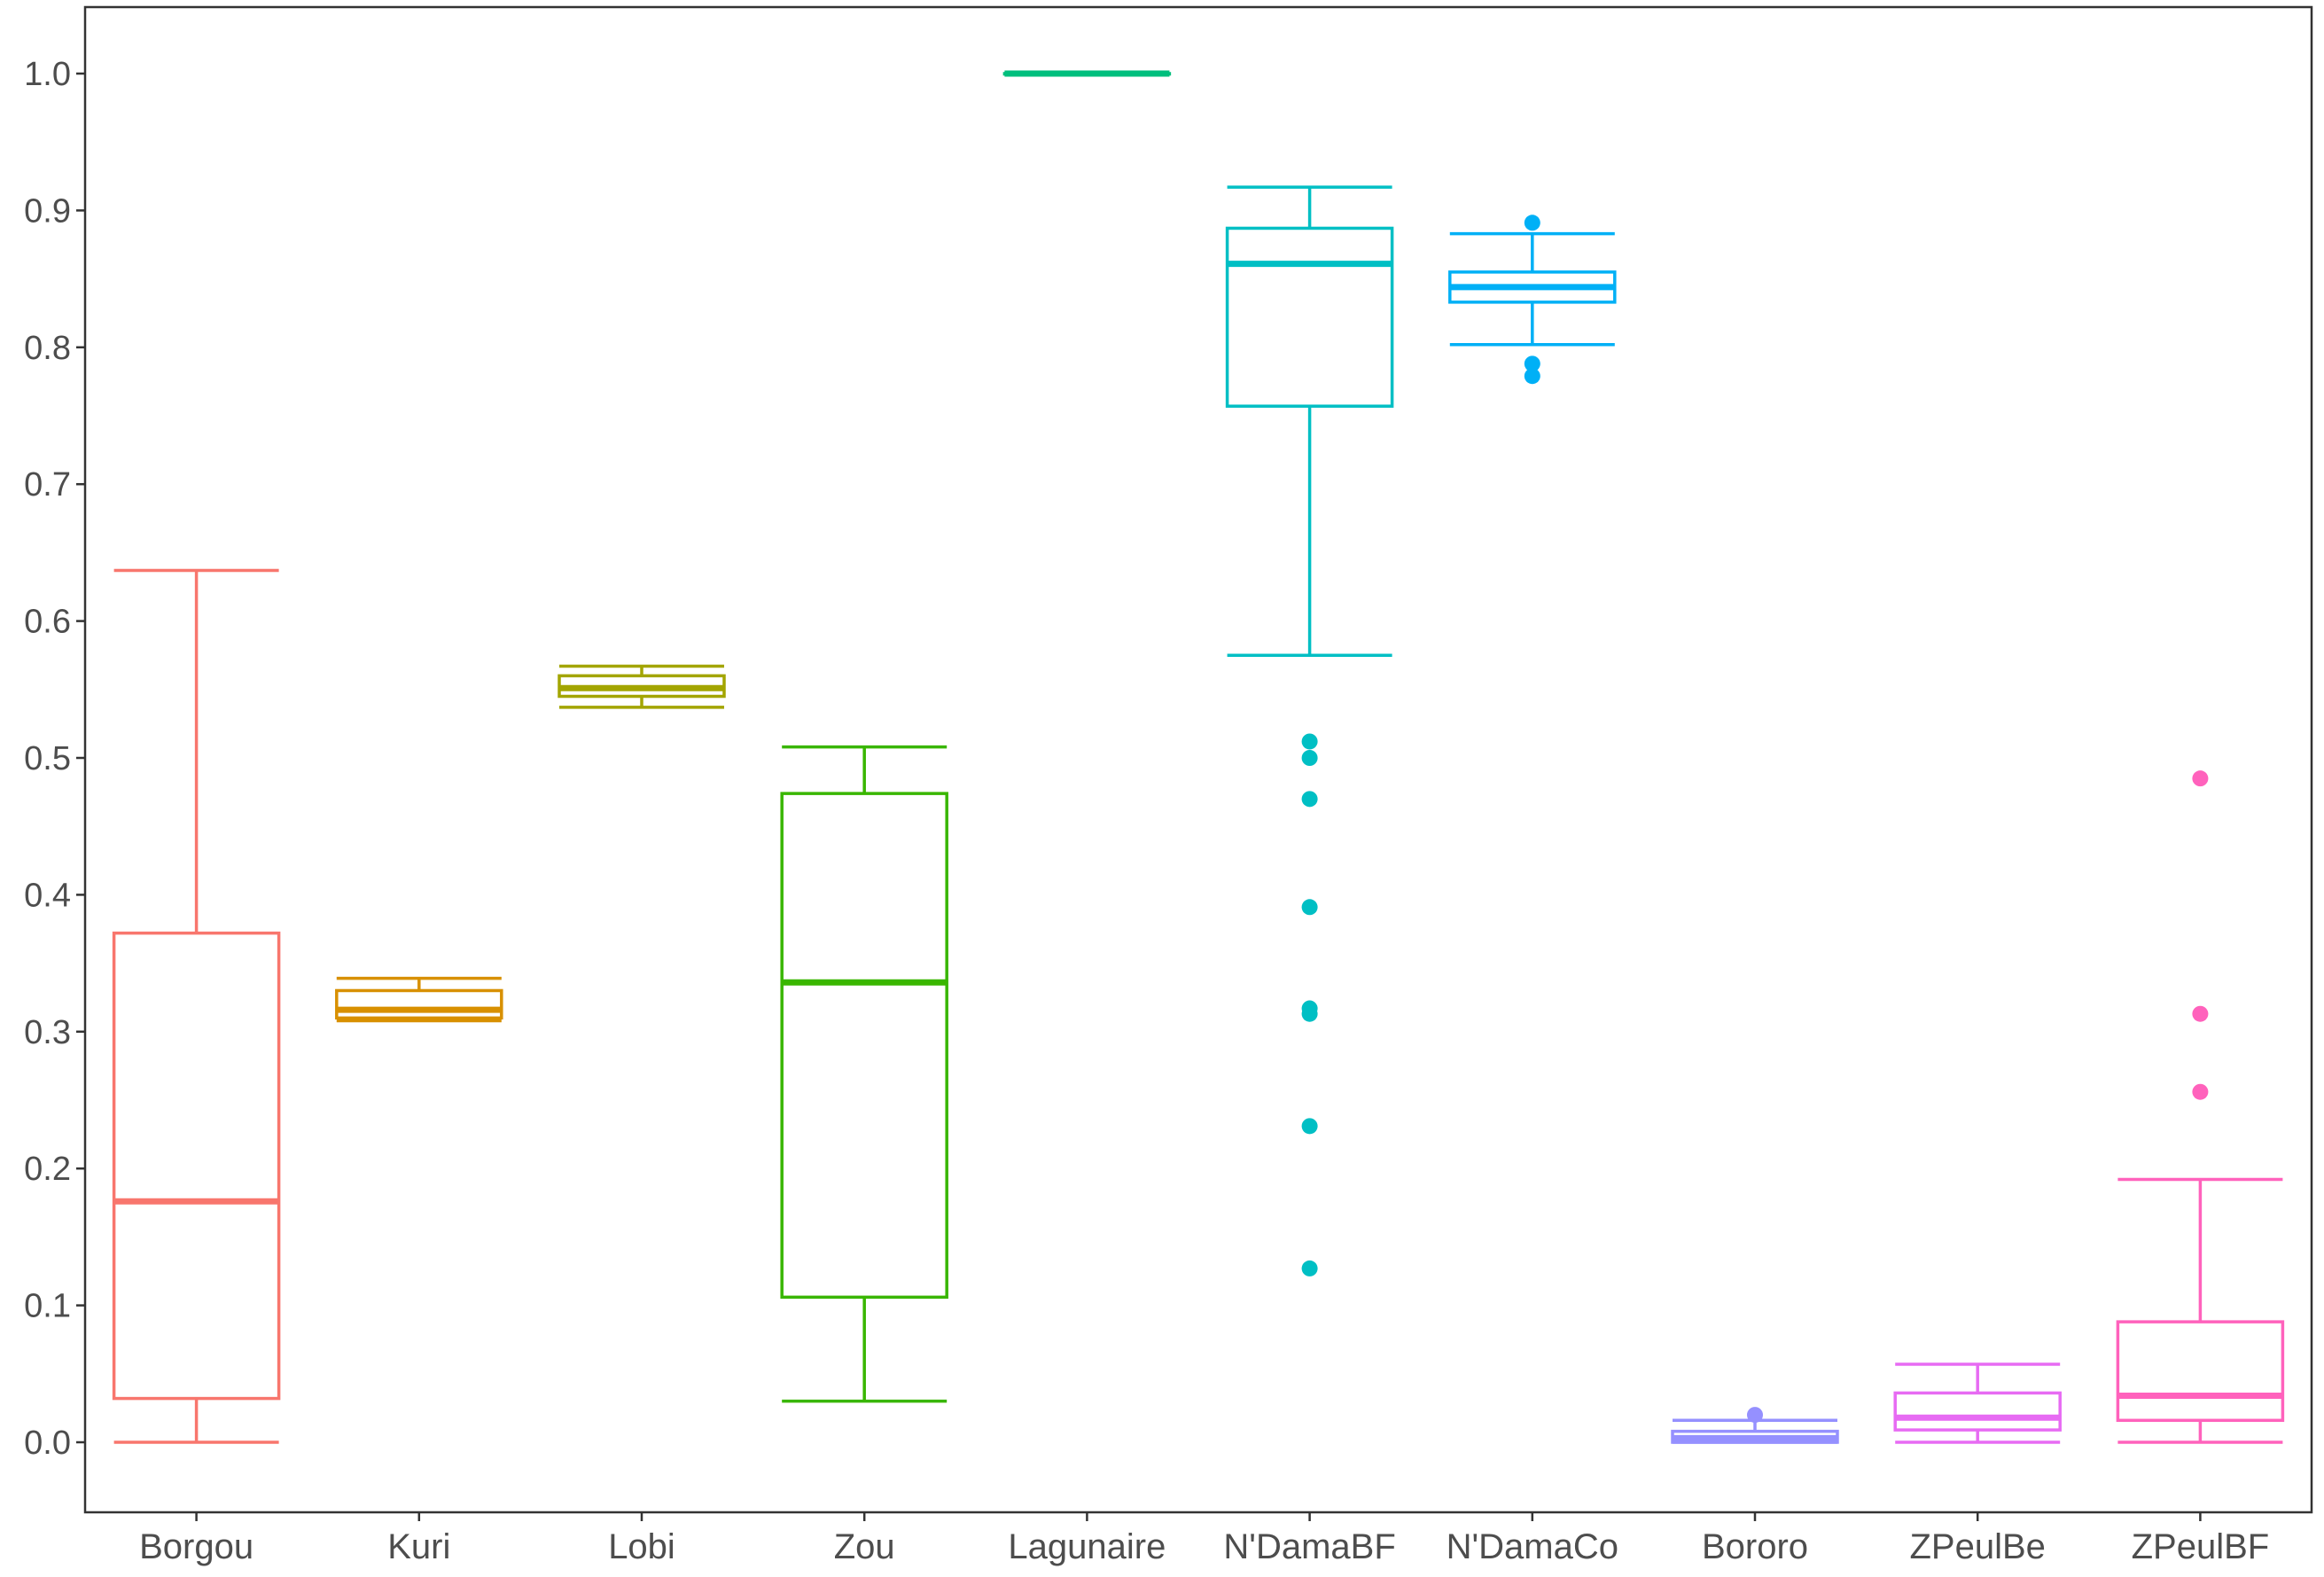 This screenshot has width=2324, height=1577. I want to click on x-tick-label: Borgou, so click(196, 1546).